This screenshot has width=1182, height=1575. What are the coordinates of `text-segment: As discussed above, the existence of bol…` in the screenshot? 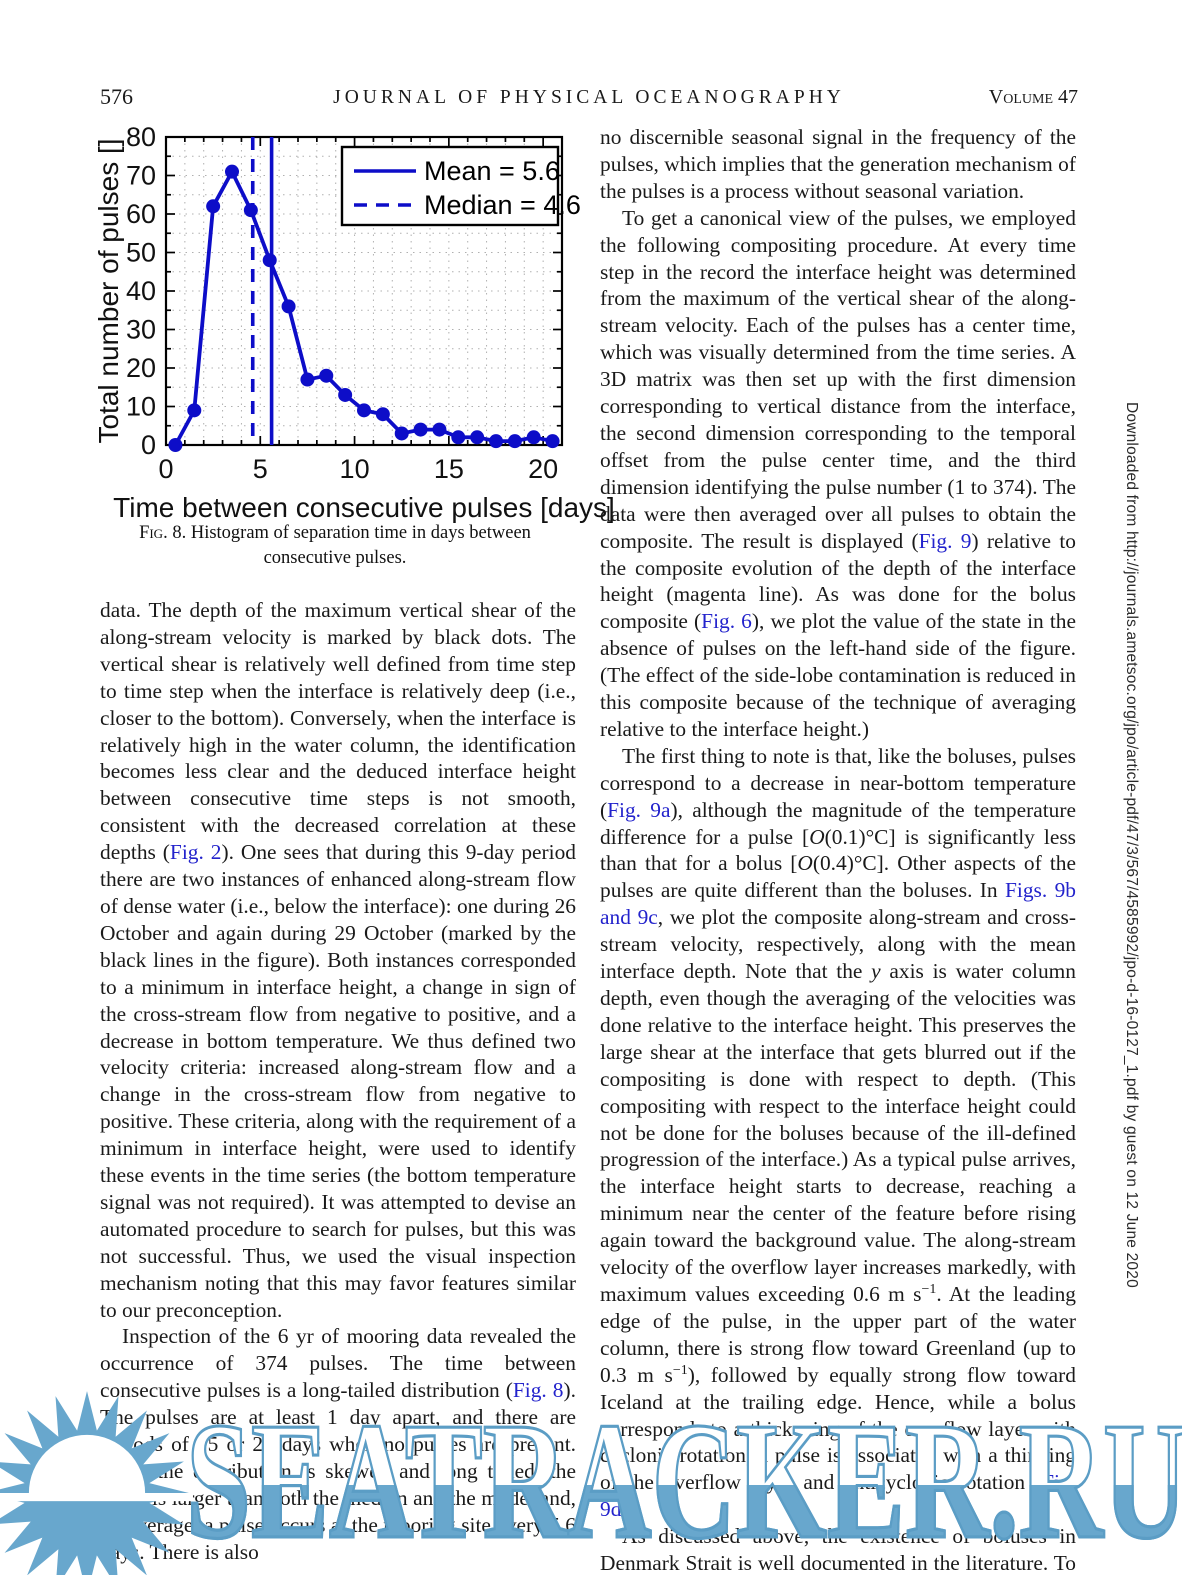 It's located at (838, 1549).